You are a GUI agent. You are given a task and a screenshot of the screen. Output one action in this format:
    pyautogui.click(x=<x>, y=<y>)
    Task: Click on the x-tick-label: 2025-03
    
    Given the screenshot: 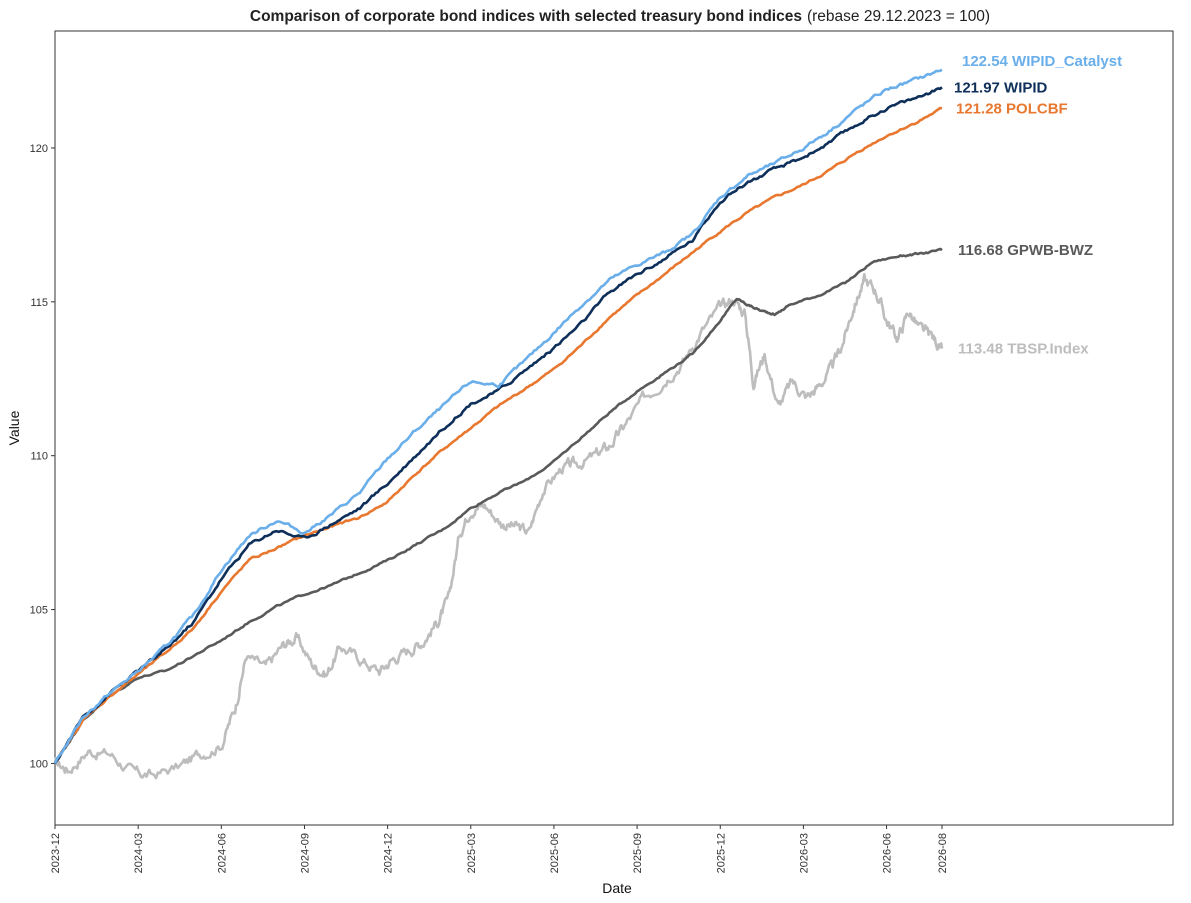 What is the action you would take?
    pyautogui.click(x=472, y=853)
    